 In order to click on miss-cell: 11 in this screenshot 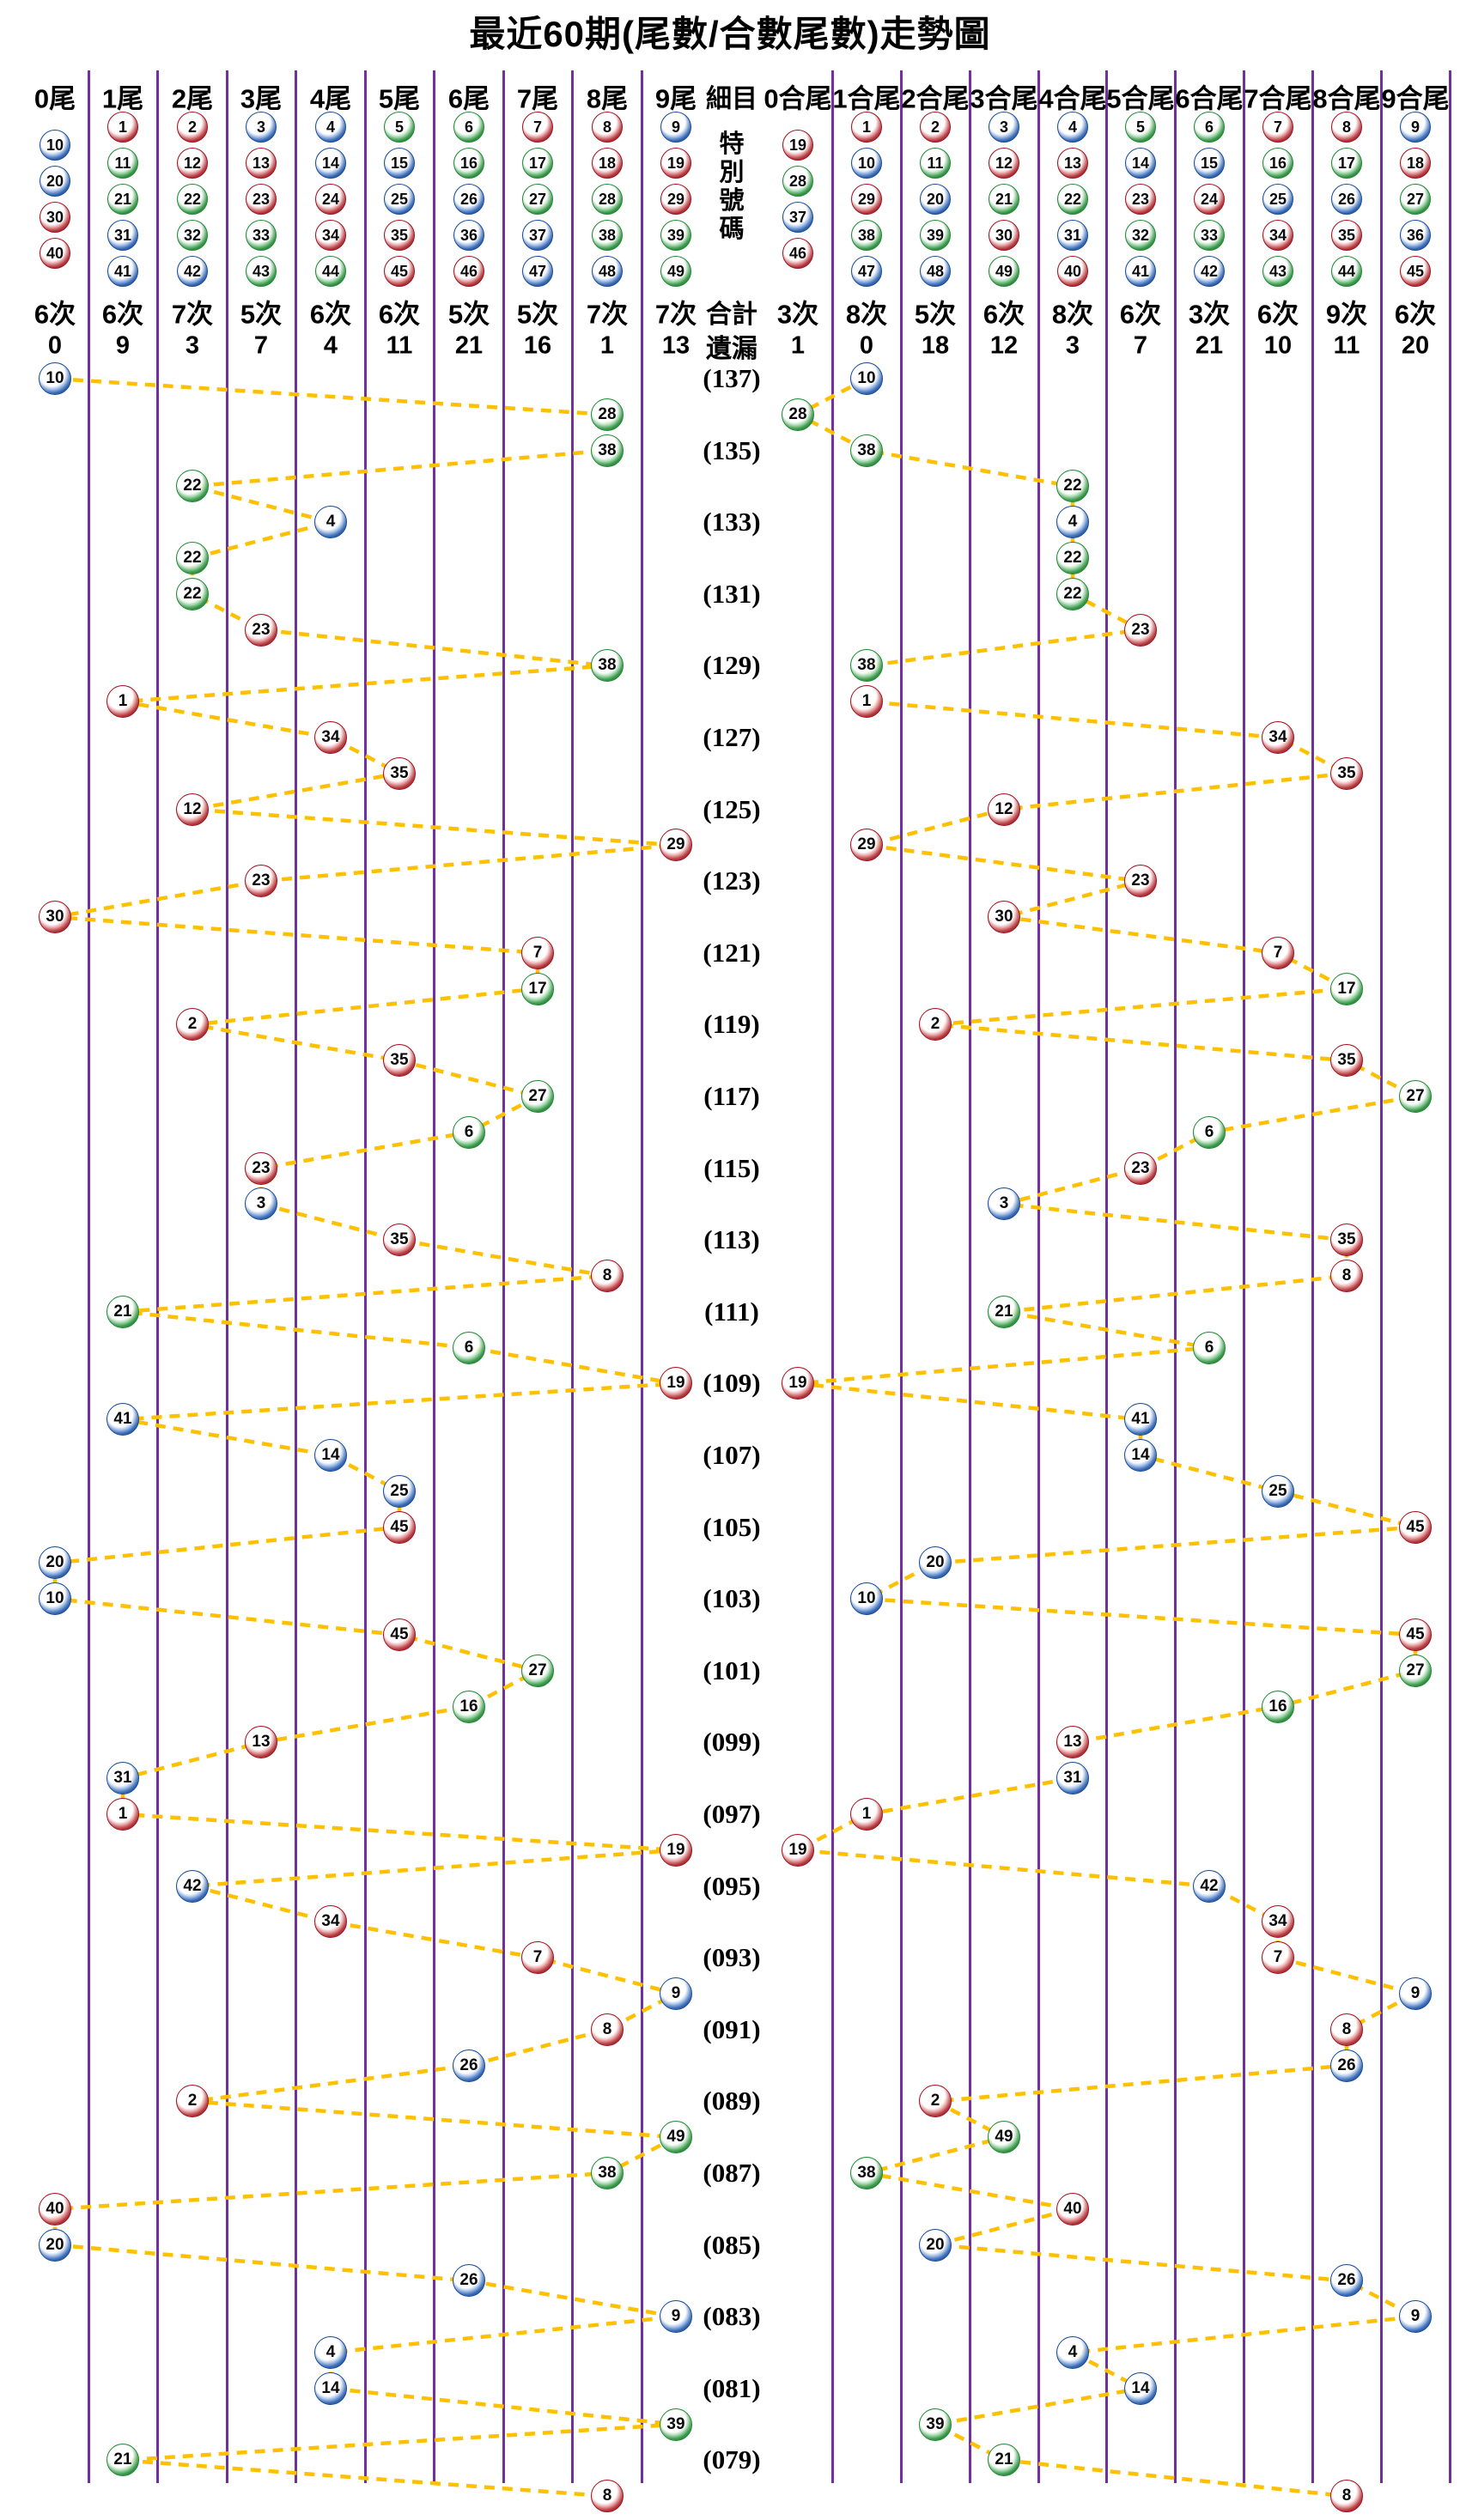, I will do `click(399, 345)`.